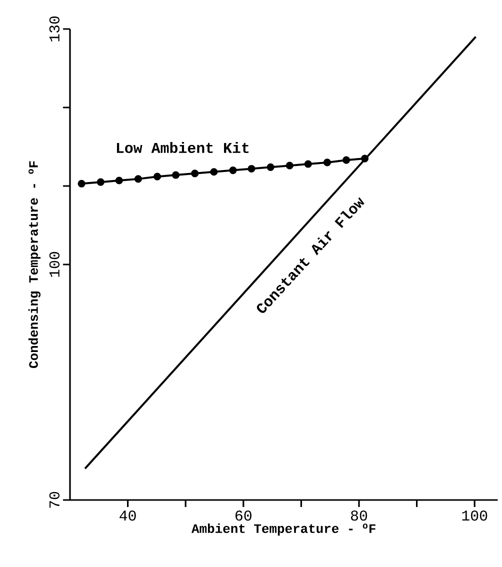  I want to click on x-axis-title: Ambient Temperature - $^{o}$F, so click(284, 529).